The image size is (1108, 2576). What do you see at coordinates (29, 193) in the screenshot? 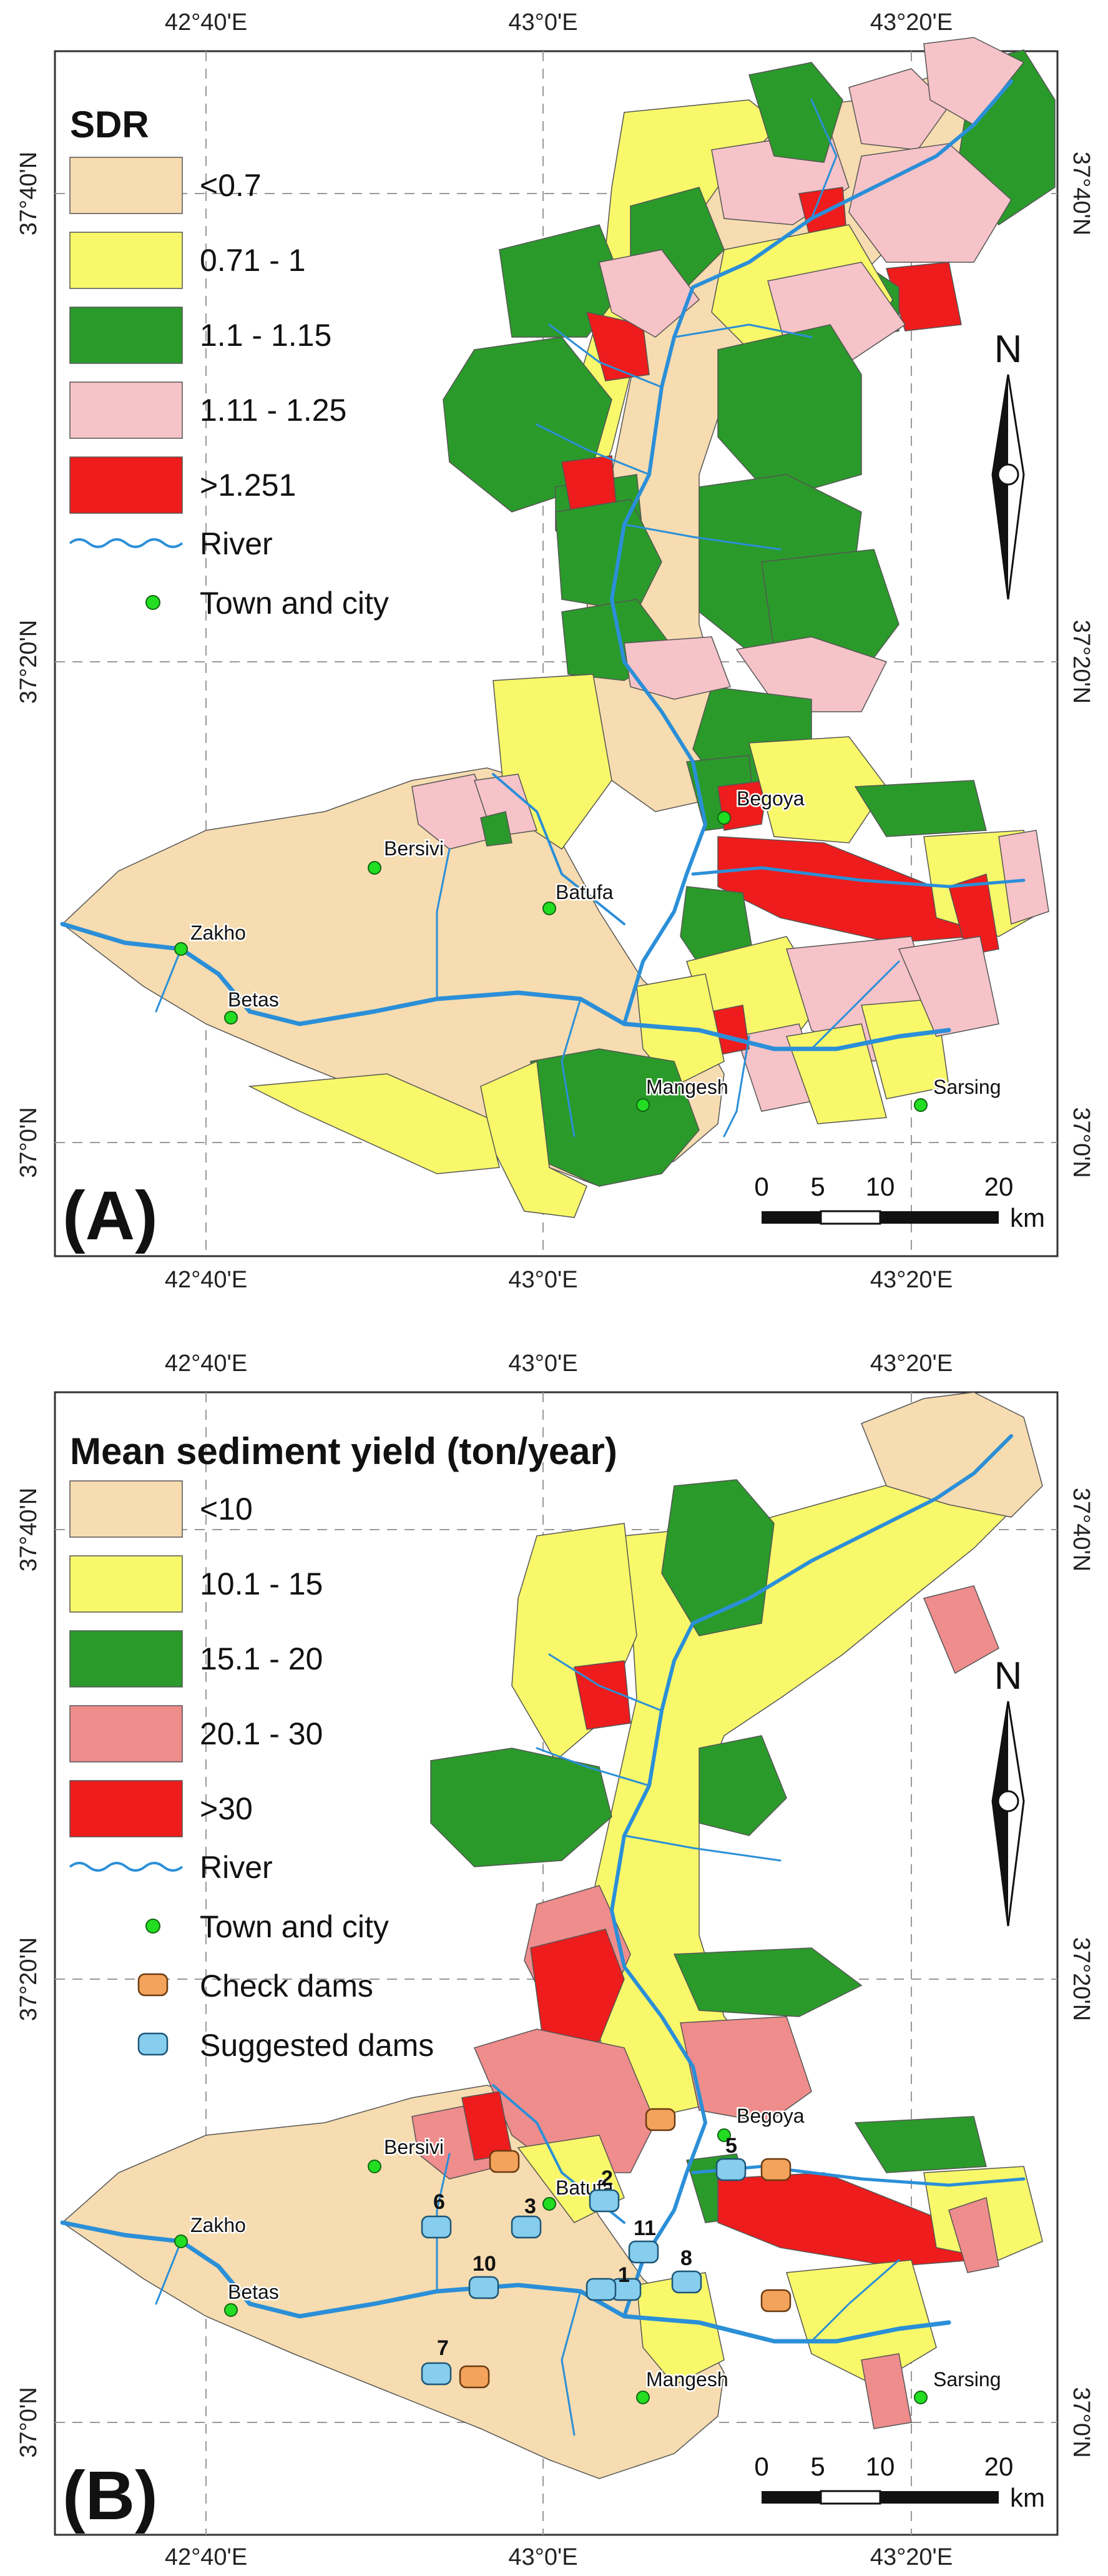
I see `left-tick-1: 37°40'N` at bounding box center [29, 193].